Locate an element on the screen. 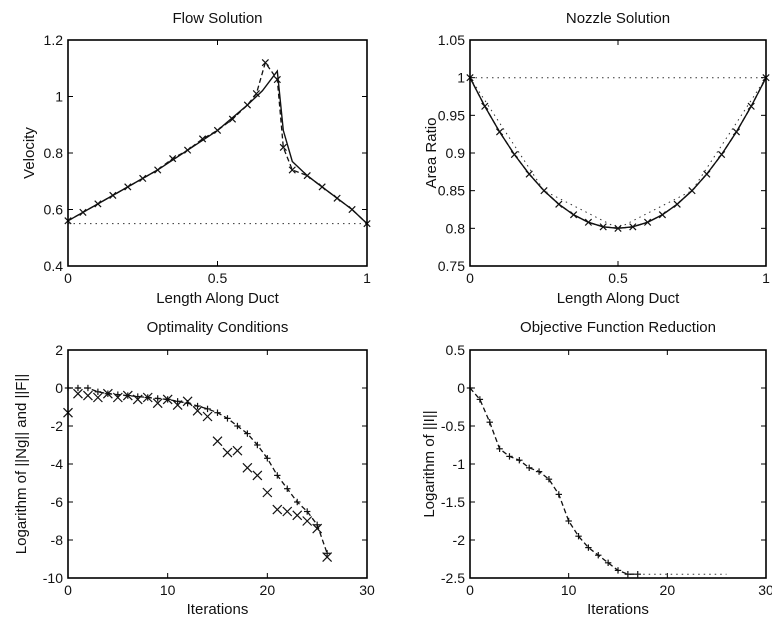 This screenshot has height=631, width=772. y-axis-label: Logarithm of ||Ng|| and ||F|| is located at coordinates (21, 464).